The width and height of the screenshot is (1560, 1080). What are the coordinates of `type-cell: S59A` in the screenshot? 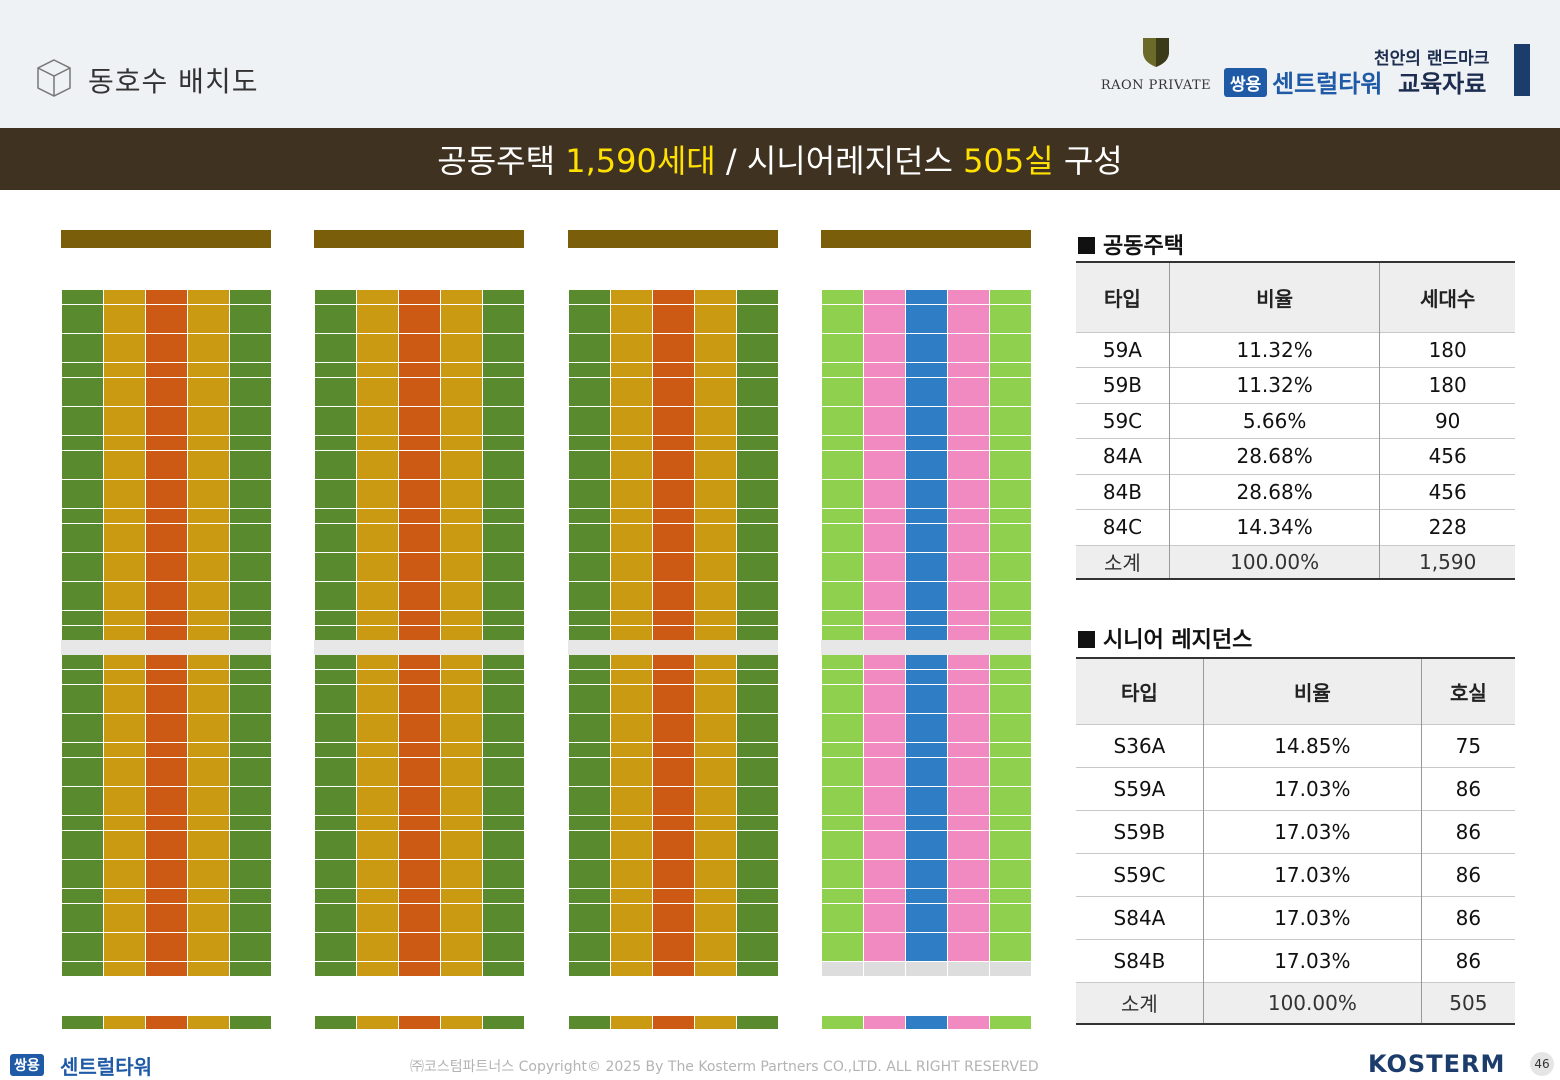 It's located at (1140, 788).